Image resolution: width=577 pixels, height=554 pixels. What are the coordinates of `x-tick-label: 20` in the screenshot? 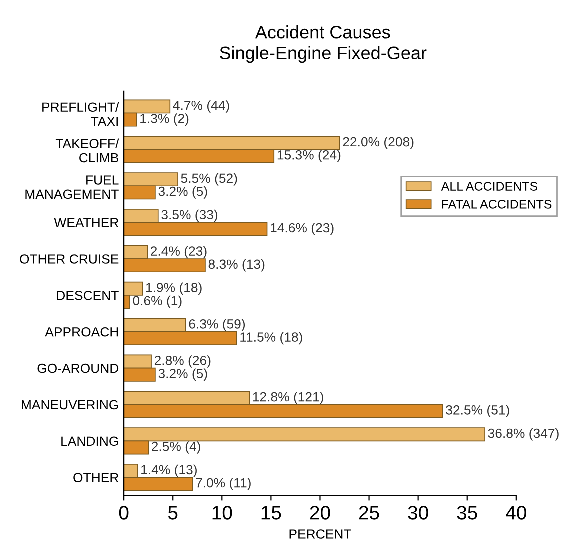 It's located at (320, 513).